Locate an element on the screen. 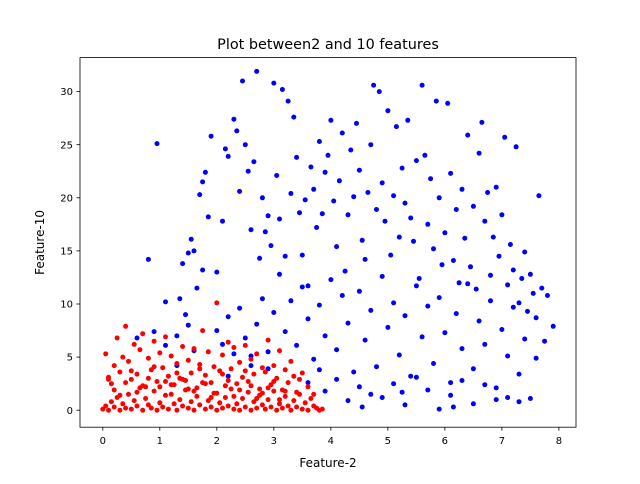 This screenshot has width=640, height=484. y-axis-label: Feature-10 is located at coordinates (40, 242).